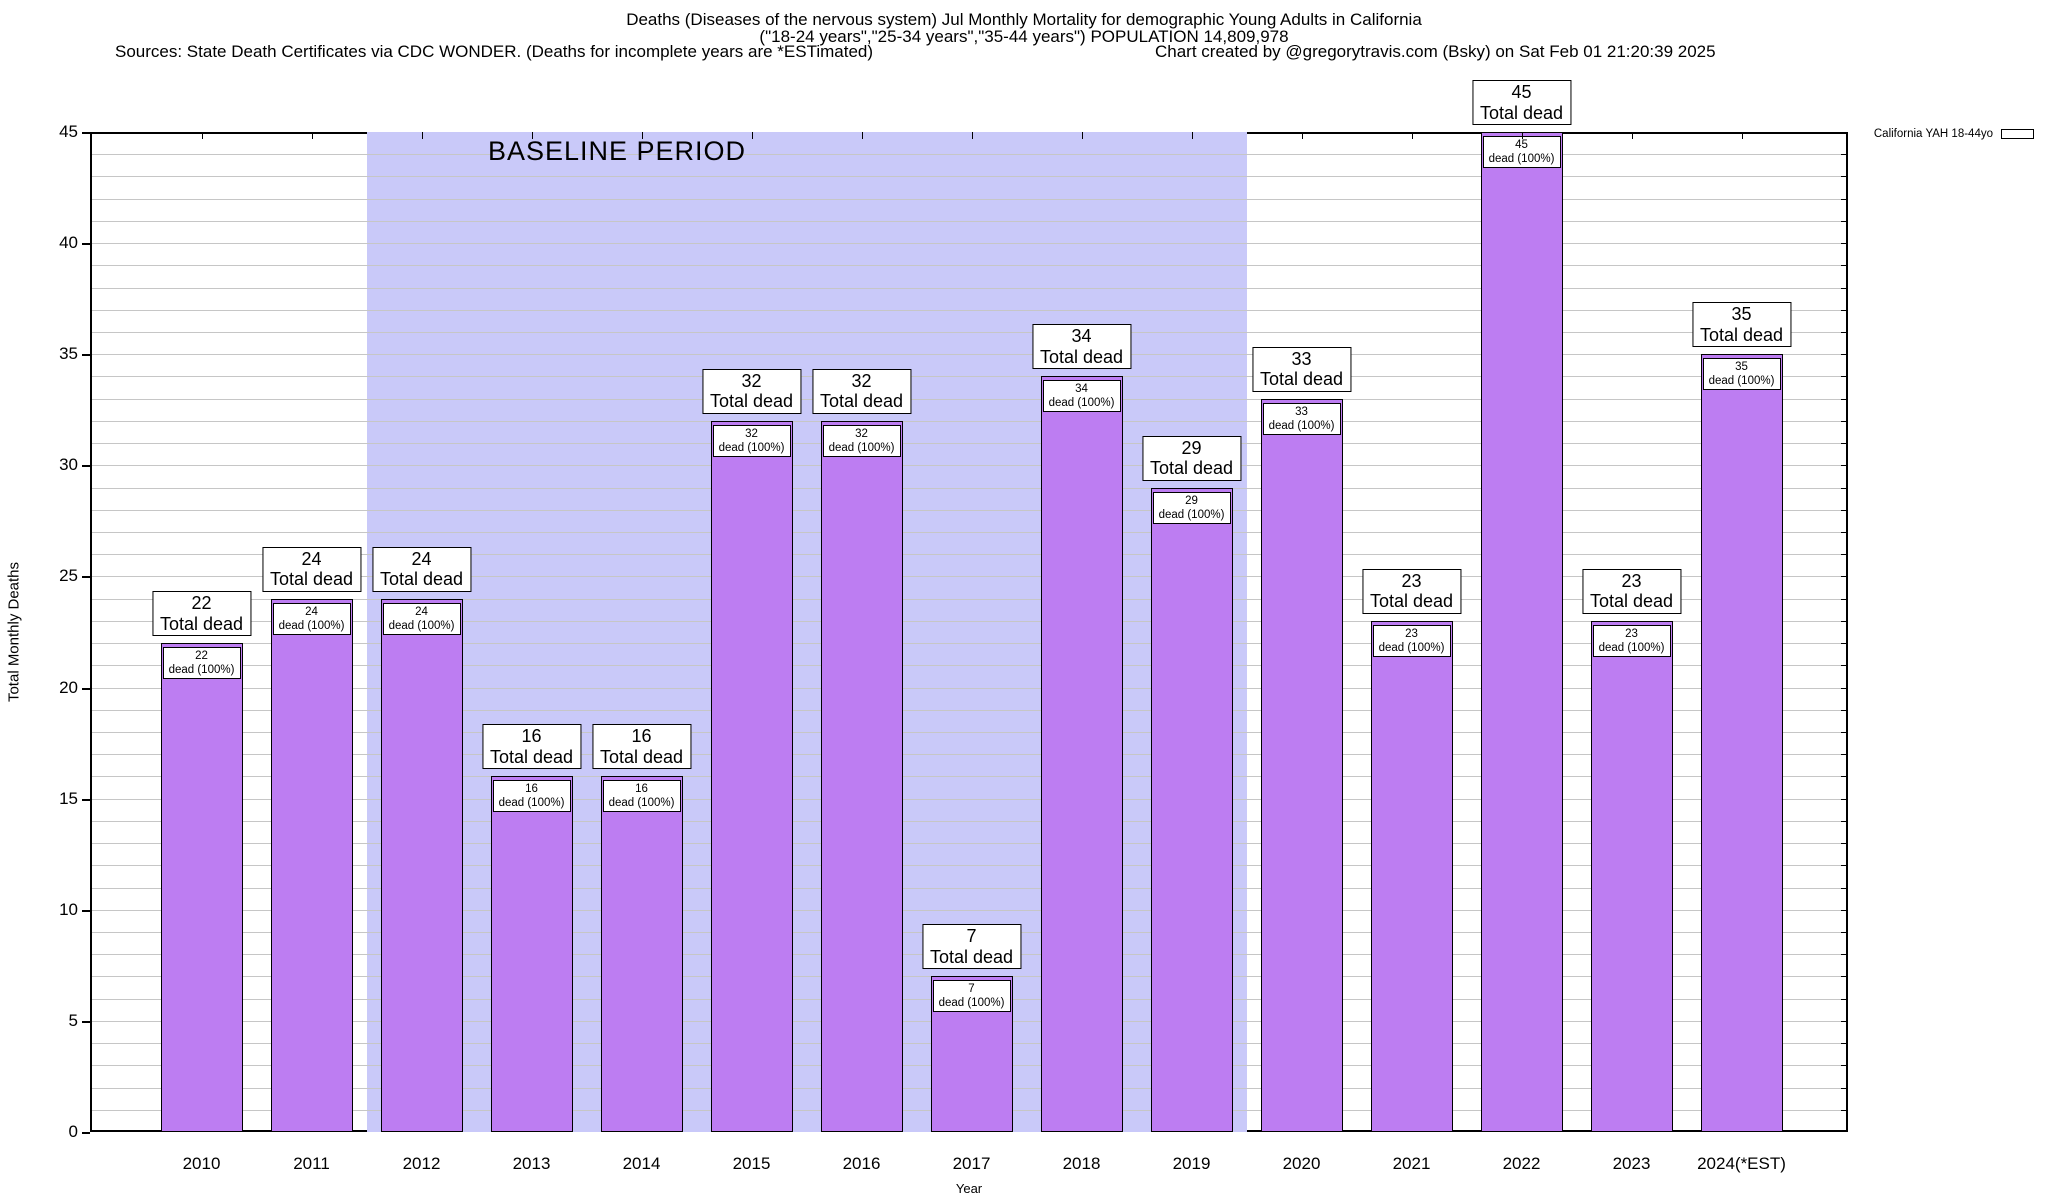 This screenshot has width=2048, height=1200. Describe the element at coordinates (617, 151) in the screenshot. I see `baseline-period-label: BASELINE PERIOD` at that location.